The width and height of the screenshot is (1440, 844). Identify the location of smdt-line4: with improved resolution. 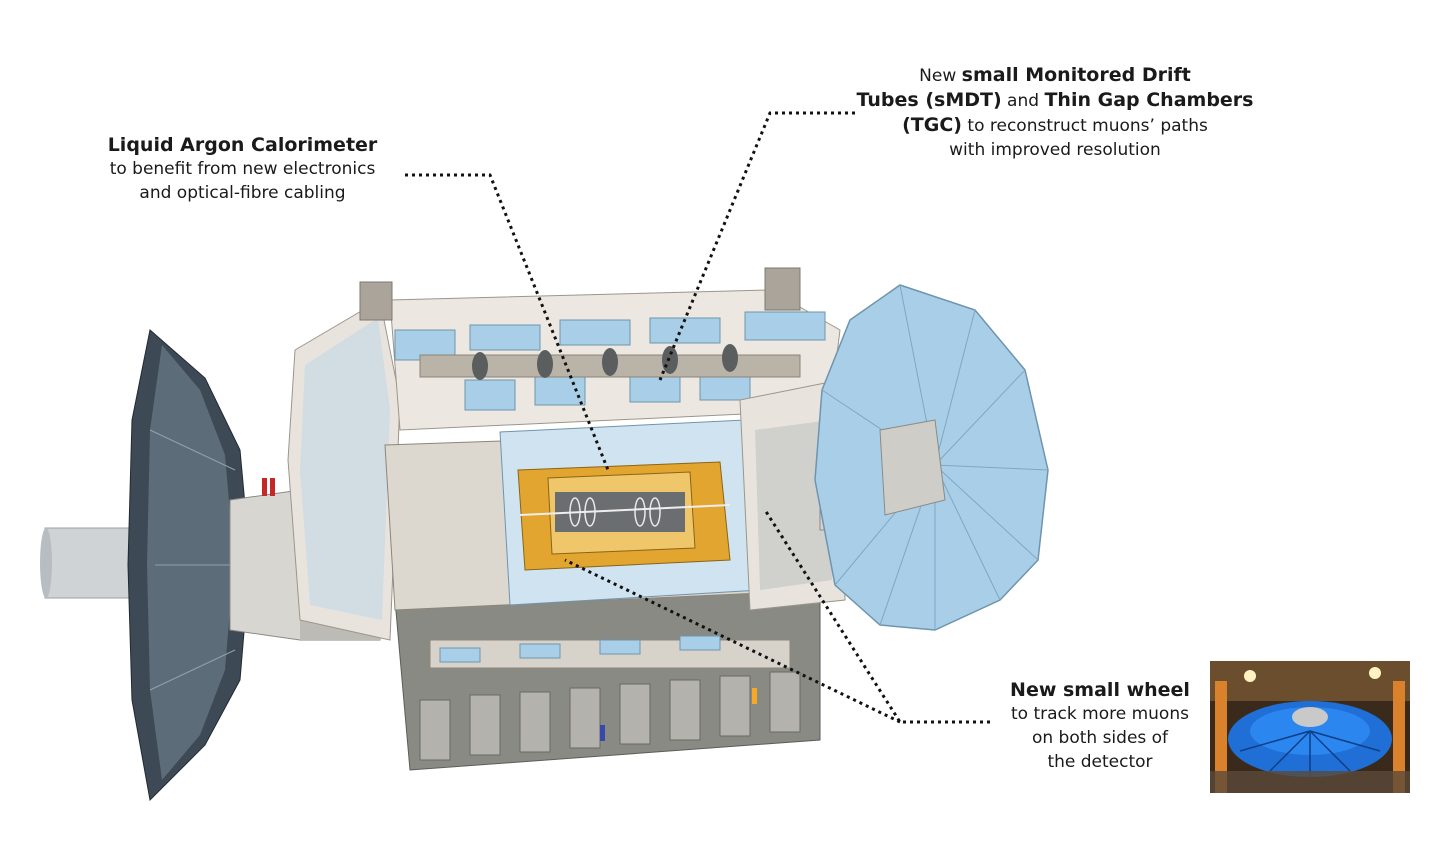
(1055, 150).